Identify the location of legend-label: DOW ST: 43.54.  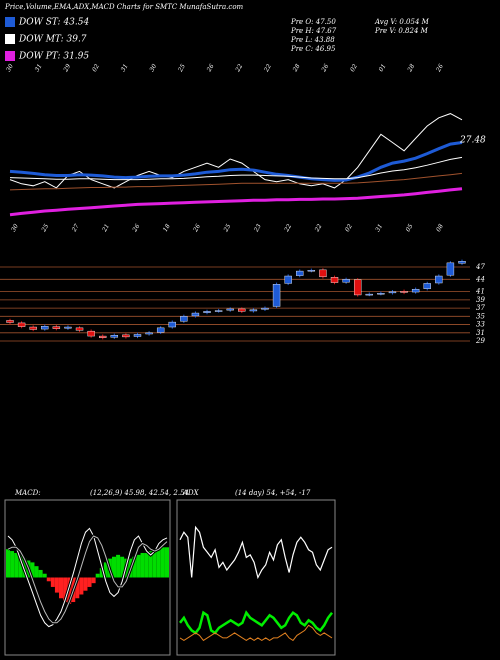
(53, 23).